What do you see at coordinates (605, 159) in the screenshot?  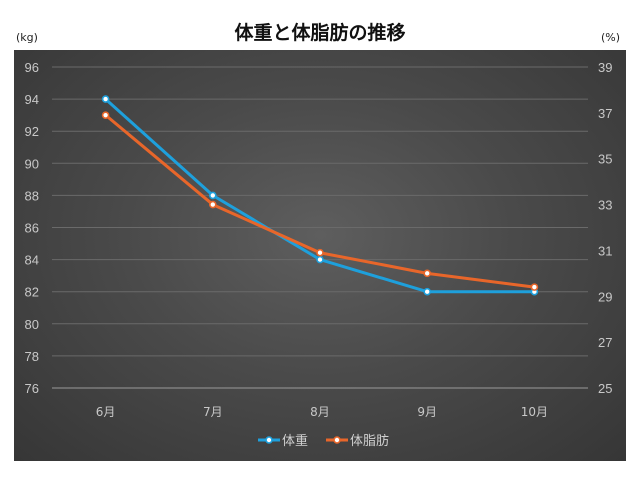 I see `y-right-tick-label: 35` at bounding box center [605, 159].